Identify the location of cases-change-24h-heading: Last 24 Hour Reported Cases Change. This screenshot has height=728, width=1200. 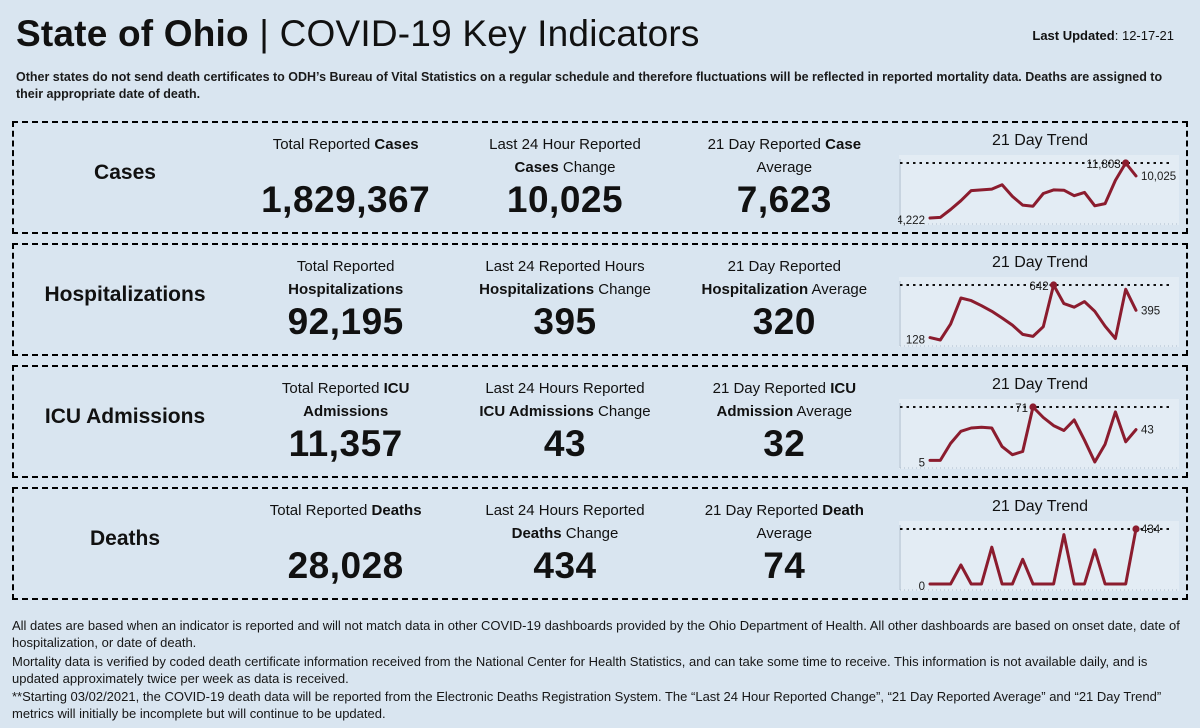
(565, 156).